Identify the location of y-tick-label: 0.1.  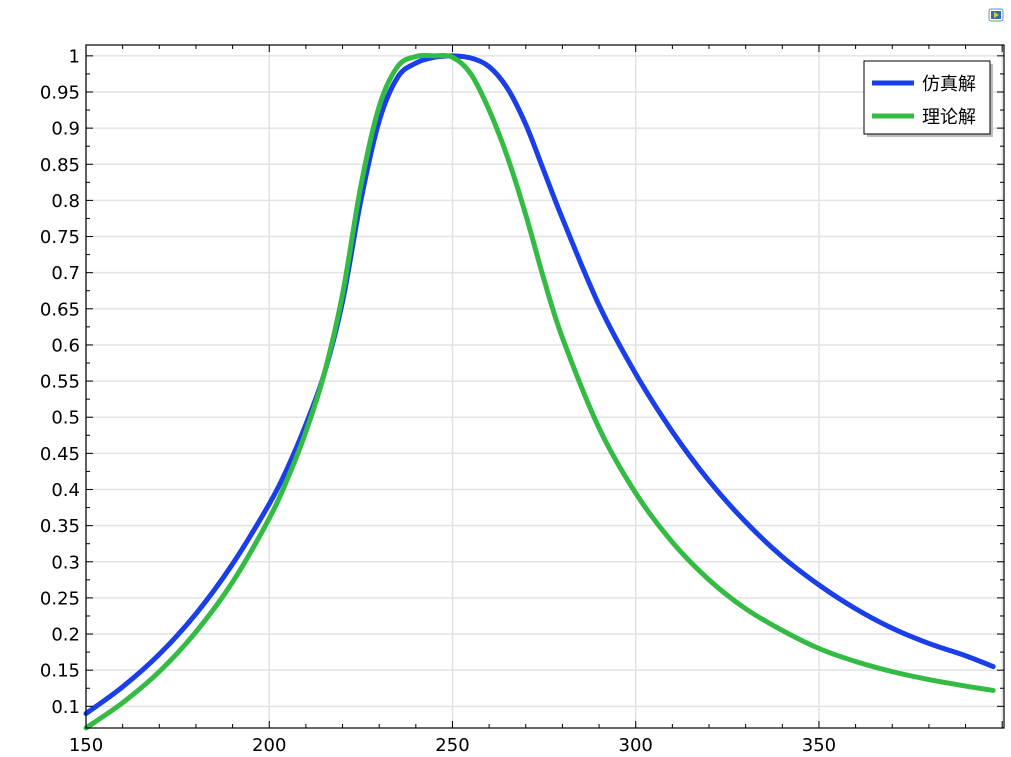
(65, 707).